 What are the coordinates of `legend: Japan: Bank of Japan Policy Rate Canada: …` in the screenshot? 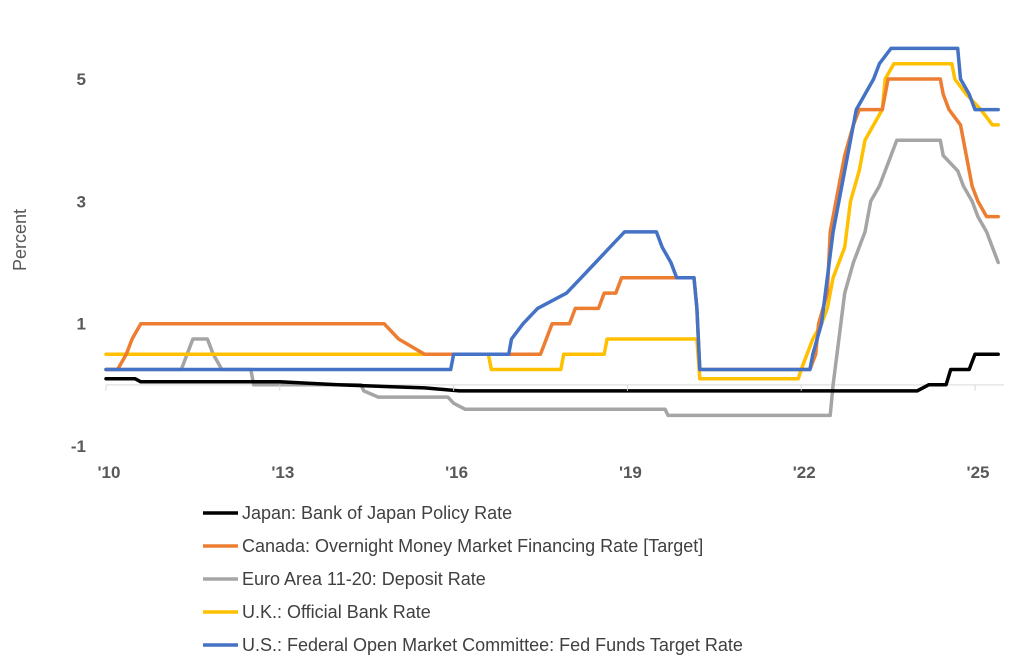 It's located at (473, 579).